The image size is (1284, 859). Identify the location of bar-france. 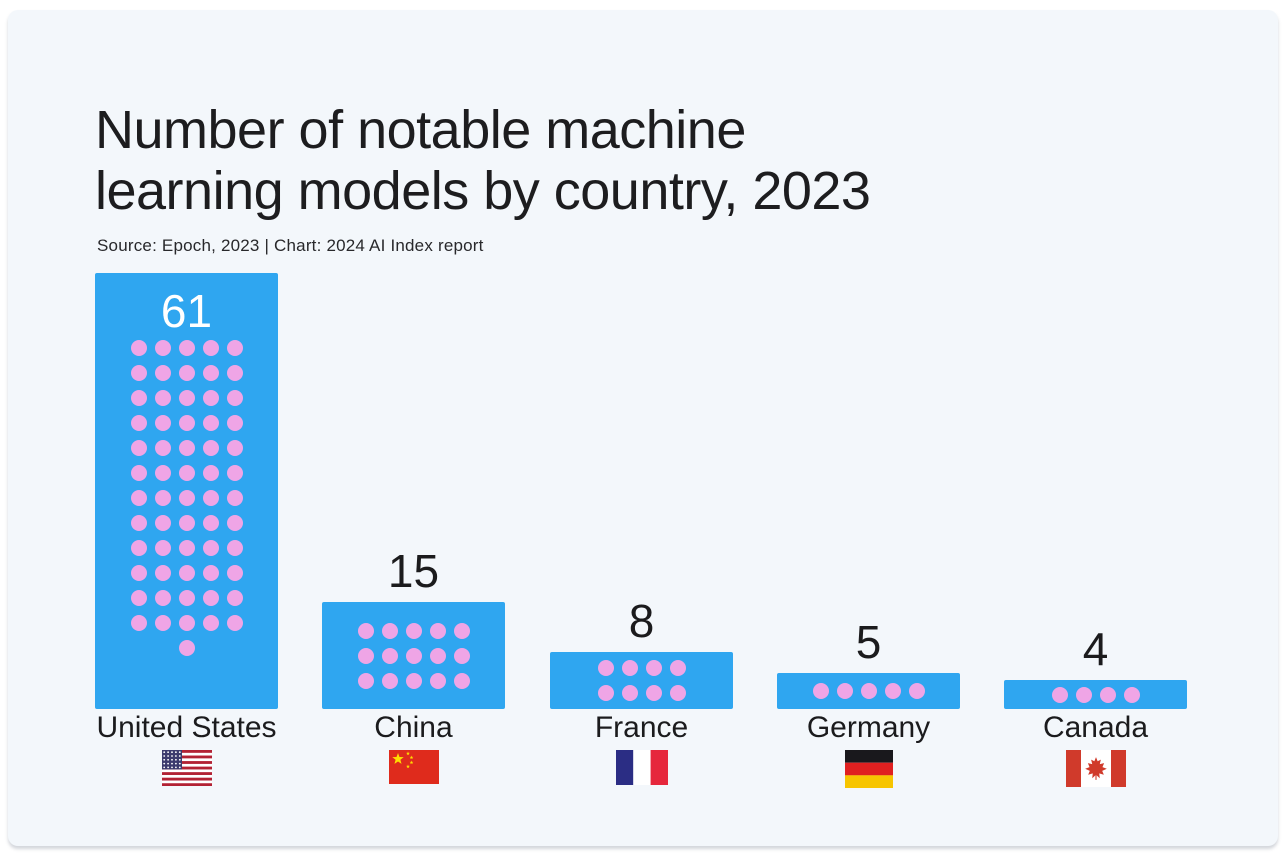
(641, 680).